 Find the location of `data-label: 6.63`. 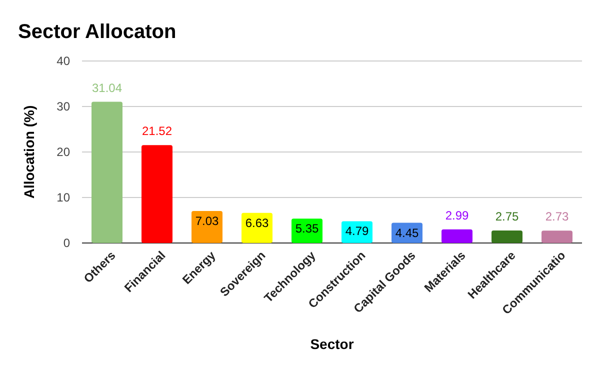

data-label: 6.63 is located at coordinates (257, 223).